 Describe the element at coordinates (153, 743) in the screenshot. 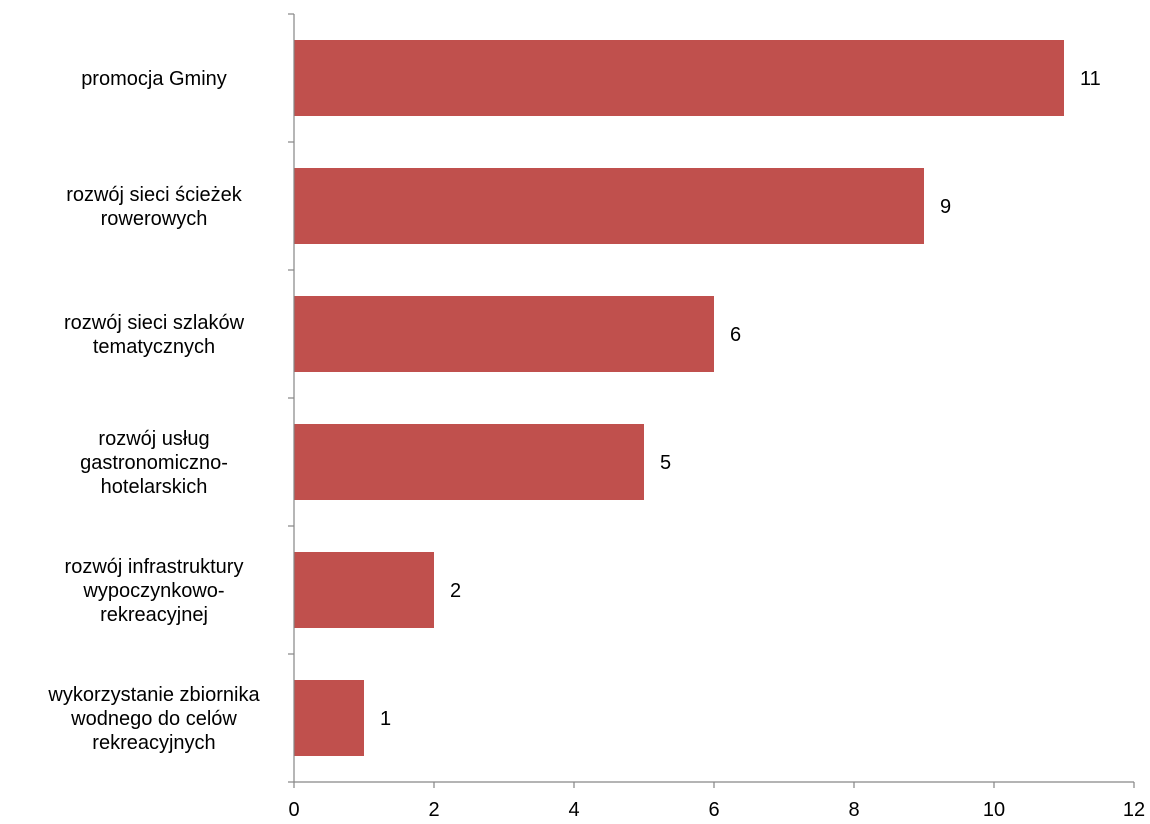

I see `category-label-line: rekreacyjnych` at that location.